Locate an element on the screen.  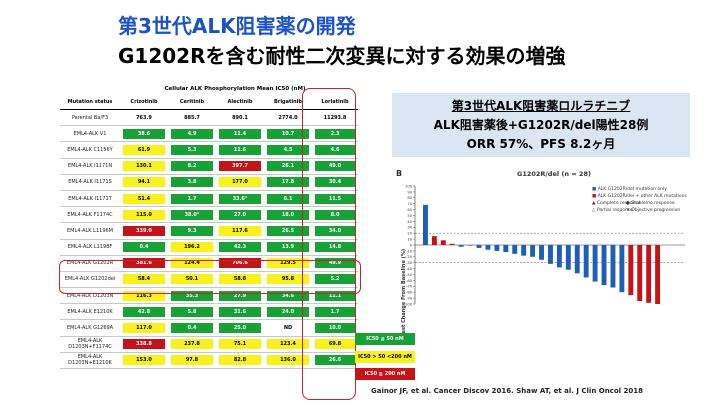
ic50-cell: 11.4 is located at coordinates (240, 134).